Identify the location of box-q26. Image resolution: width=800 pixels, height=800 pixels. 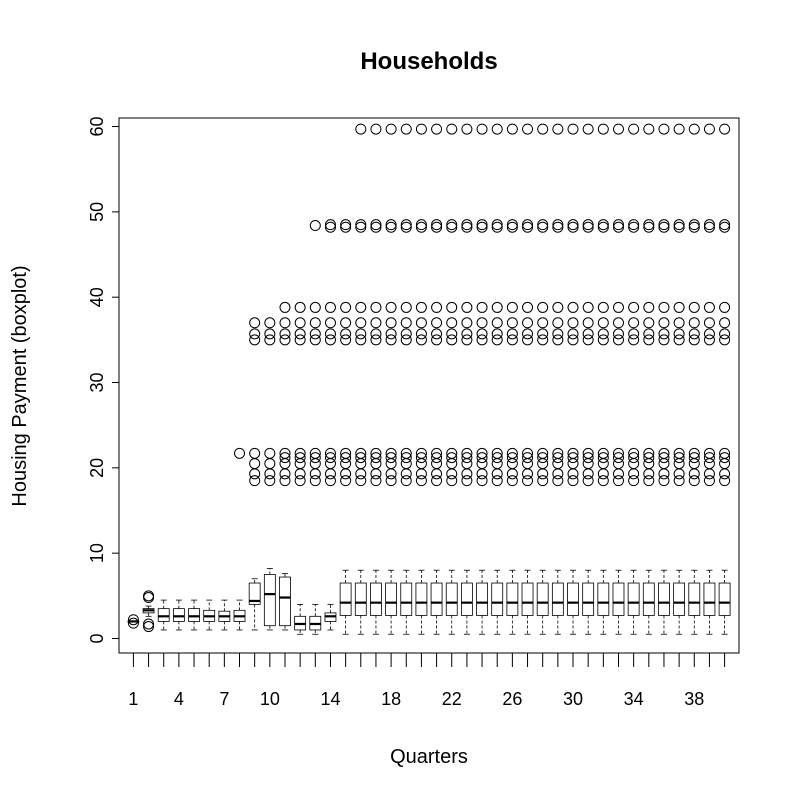
(512, 379).